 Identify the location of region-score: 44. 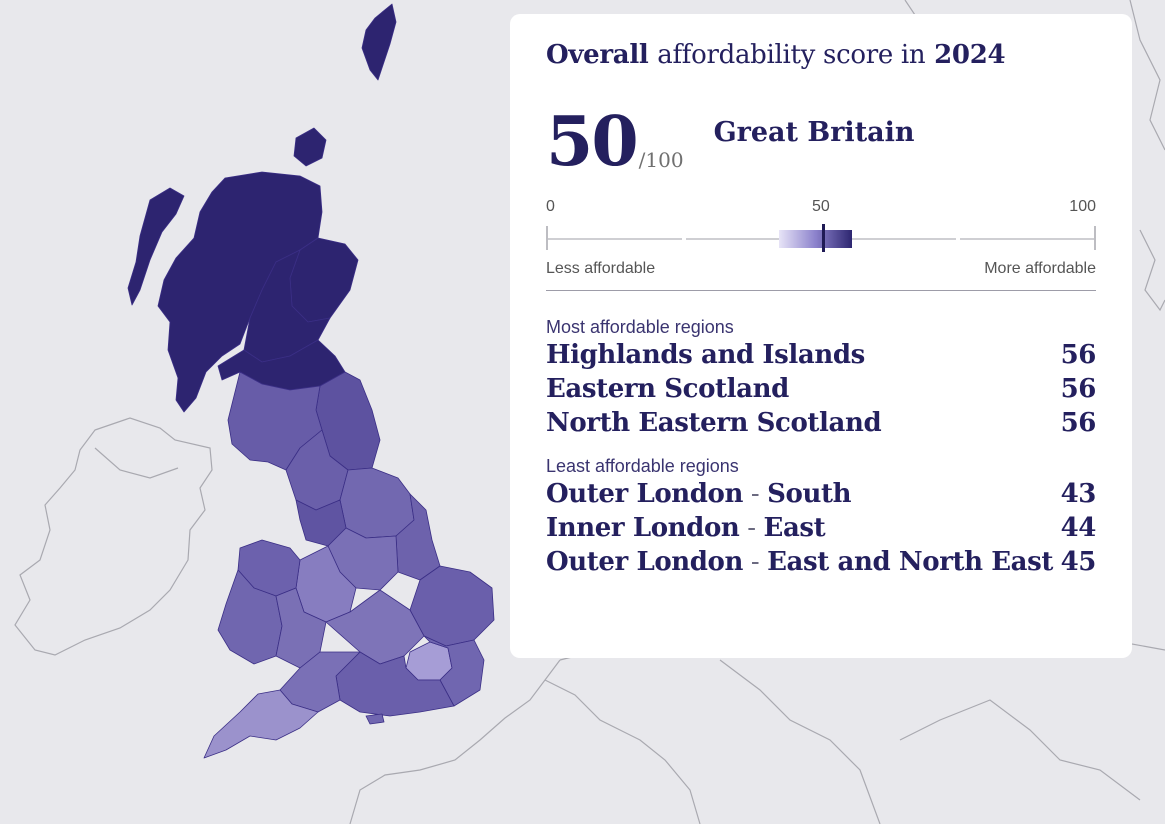
(1078, 528).